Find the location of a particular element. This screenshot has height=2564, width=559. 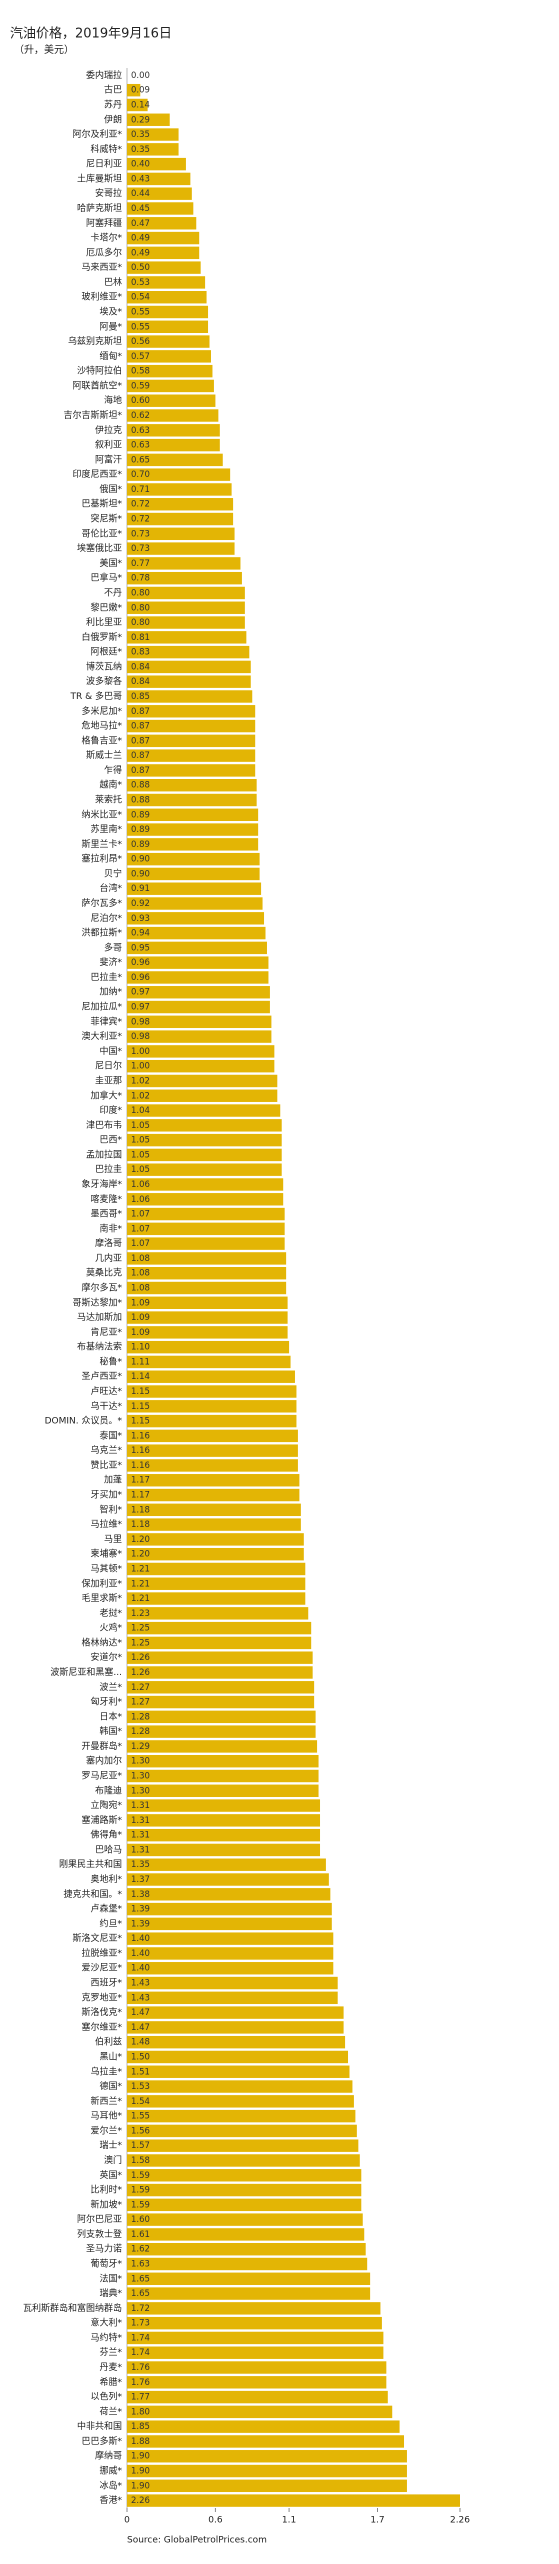

value-label: 1.40 is located at coordinates (140, 1969).